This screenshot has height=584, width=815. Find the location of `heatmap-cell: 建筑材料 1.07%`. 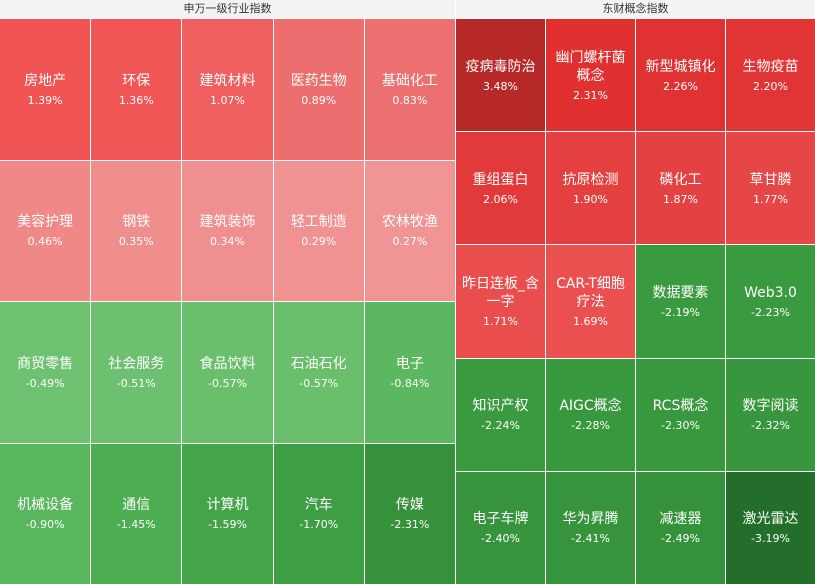

heatmap-cell: 建筑材料 1.07% is located at coordinates (227, 89).